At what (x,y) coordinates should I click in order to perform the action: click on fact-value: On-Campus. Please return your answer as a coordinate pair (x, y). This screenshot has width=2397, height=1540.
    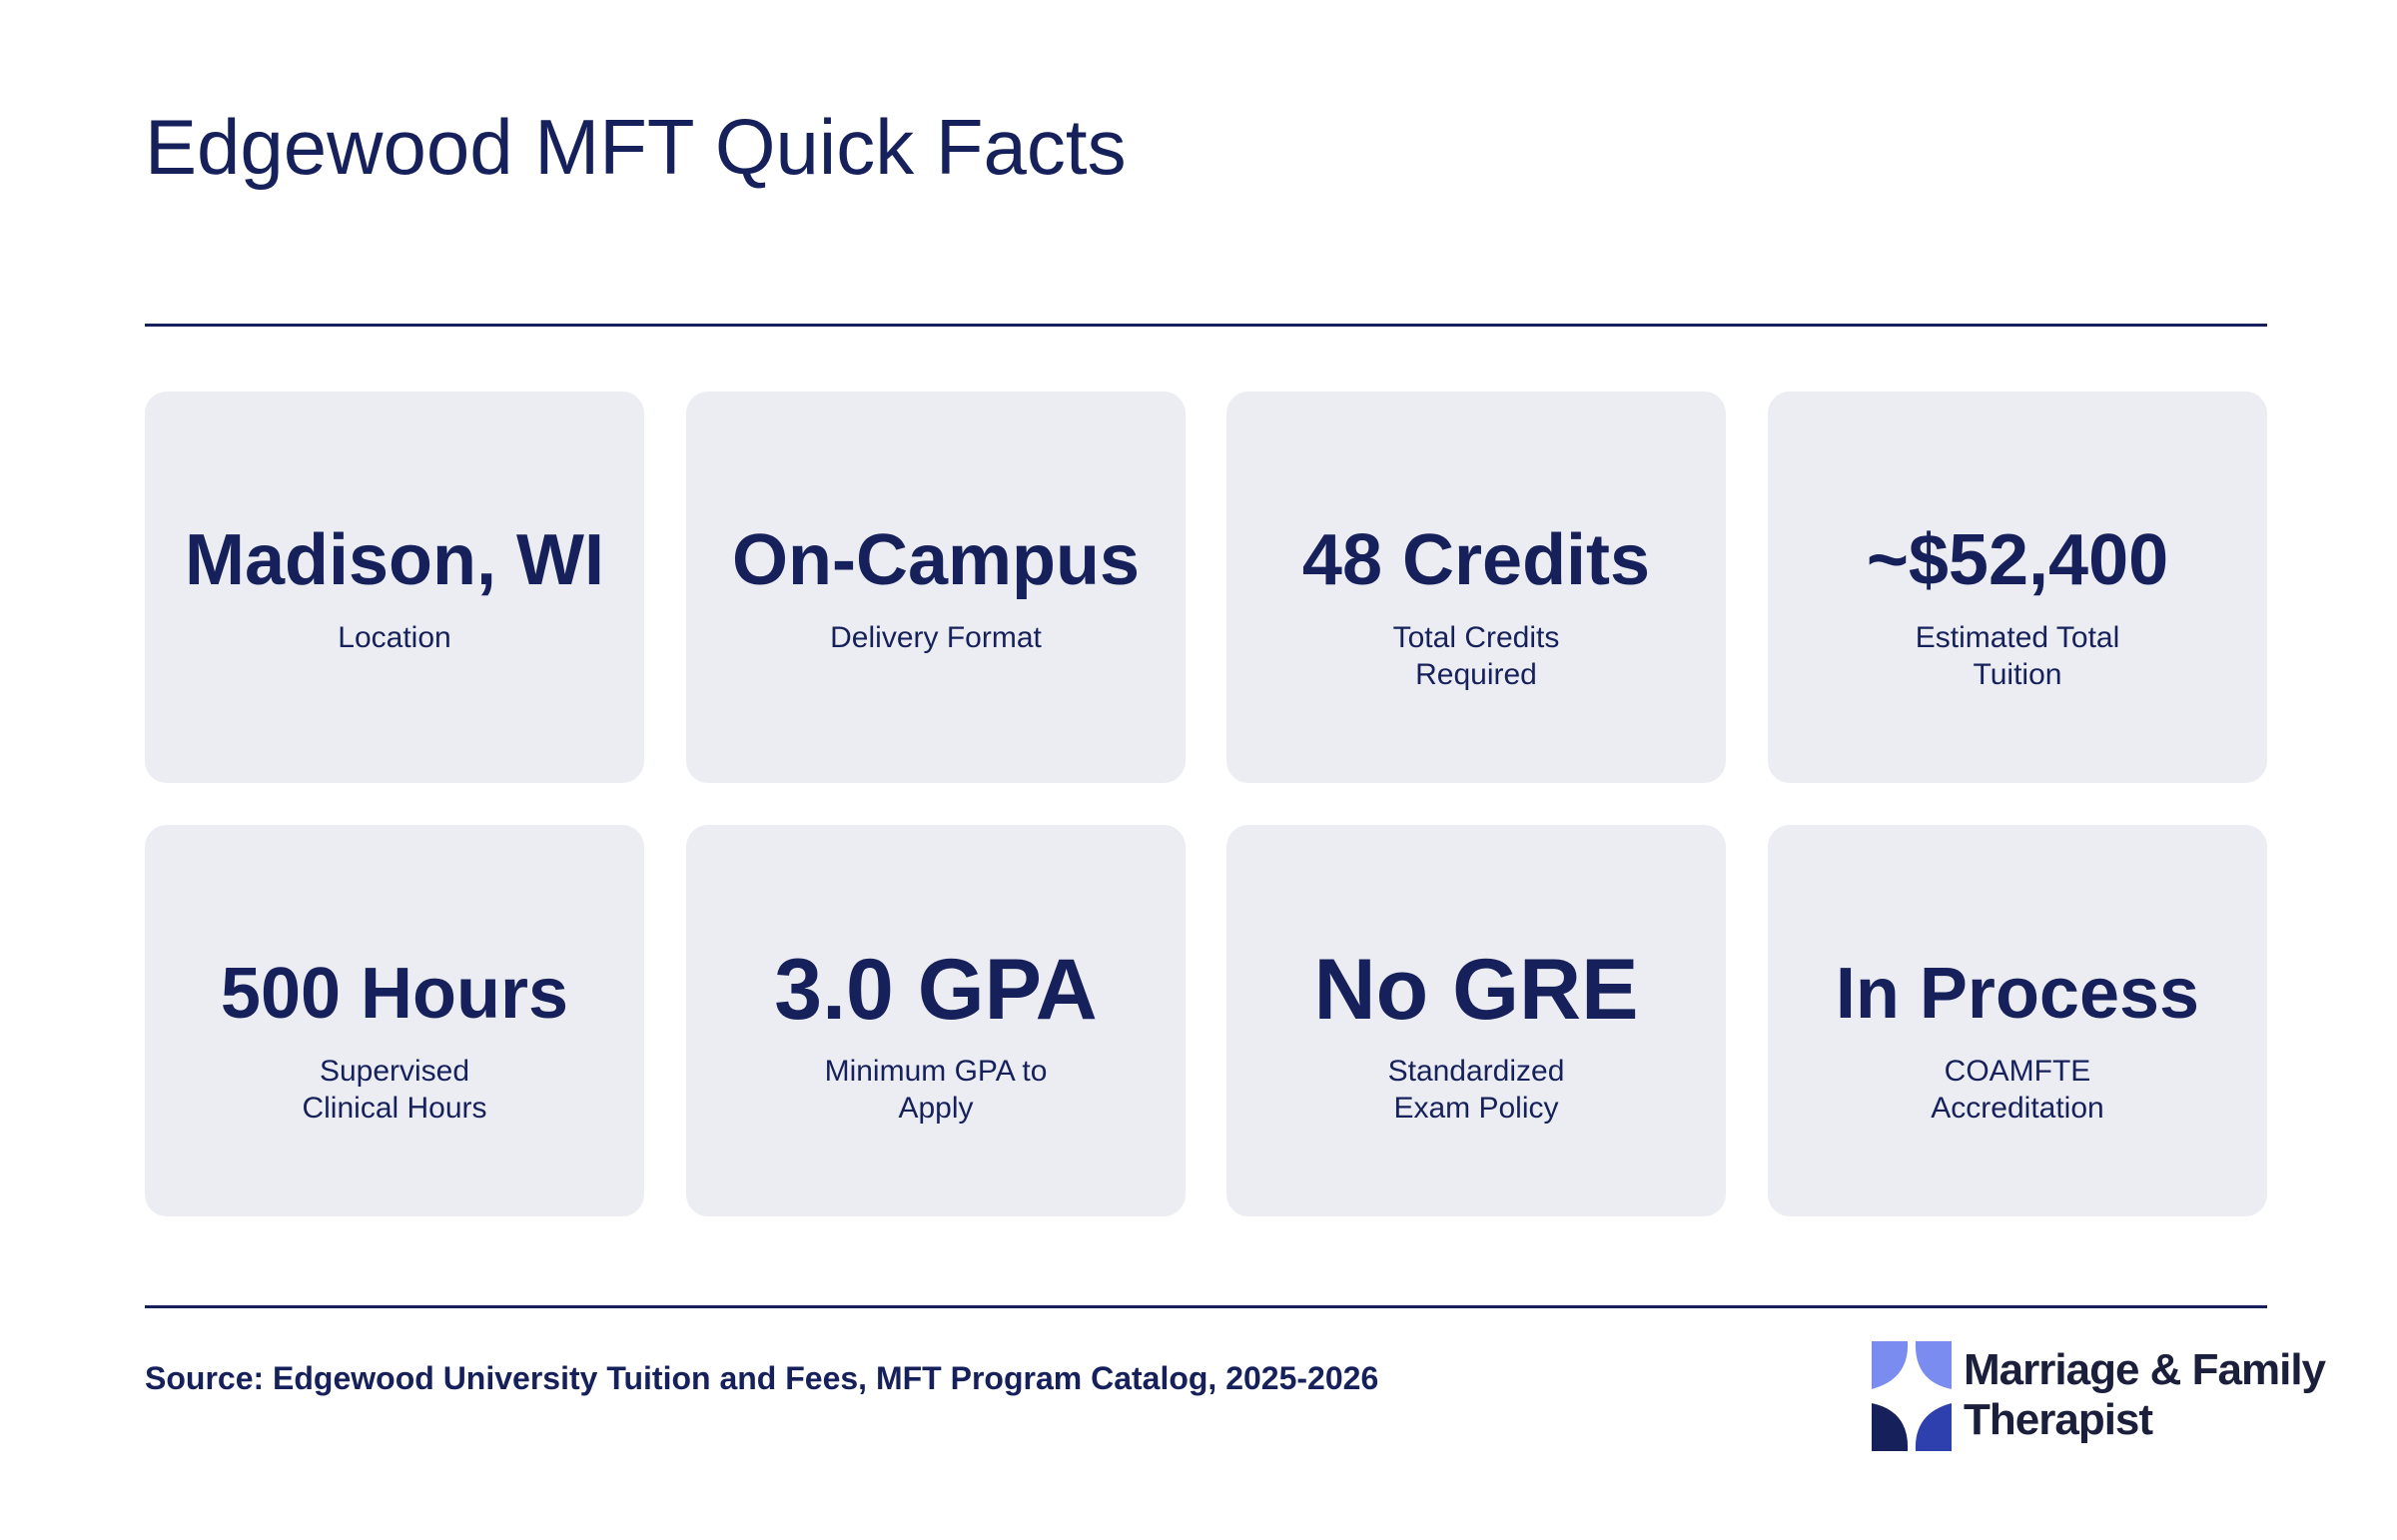
    Looking at the image, I should click on (936, 560).